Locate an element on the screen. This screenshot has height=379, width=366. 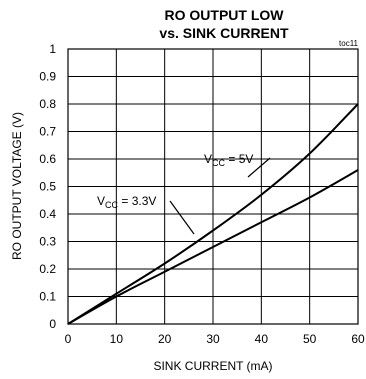
x-tick-label: 0 is located at coordinates (68, 339).